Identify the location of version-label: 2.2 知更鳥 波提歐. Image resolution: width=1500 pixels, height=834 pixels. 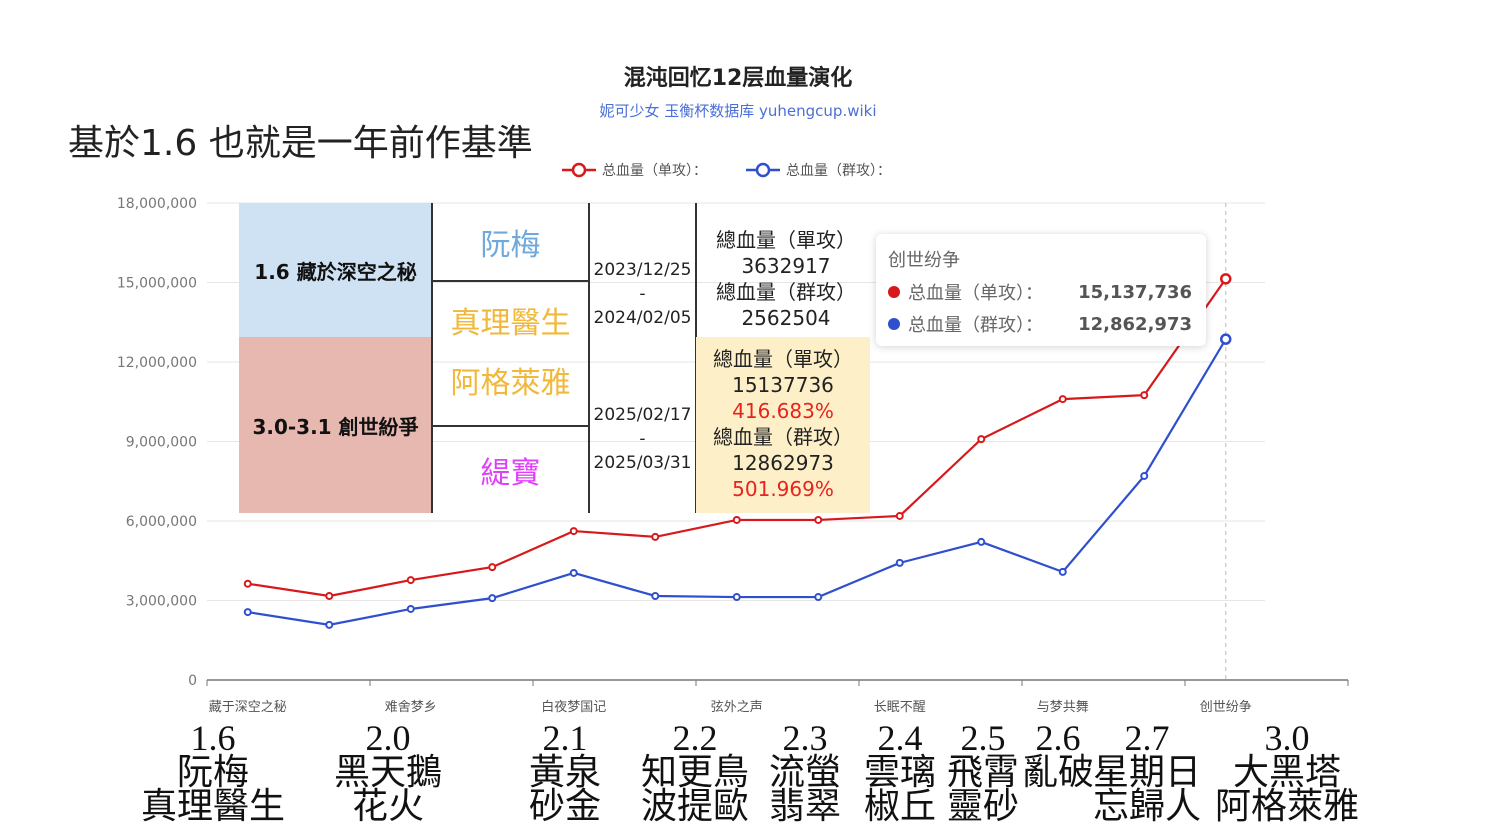
(695, 772).